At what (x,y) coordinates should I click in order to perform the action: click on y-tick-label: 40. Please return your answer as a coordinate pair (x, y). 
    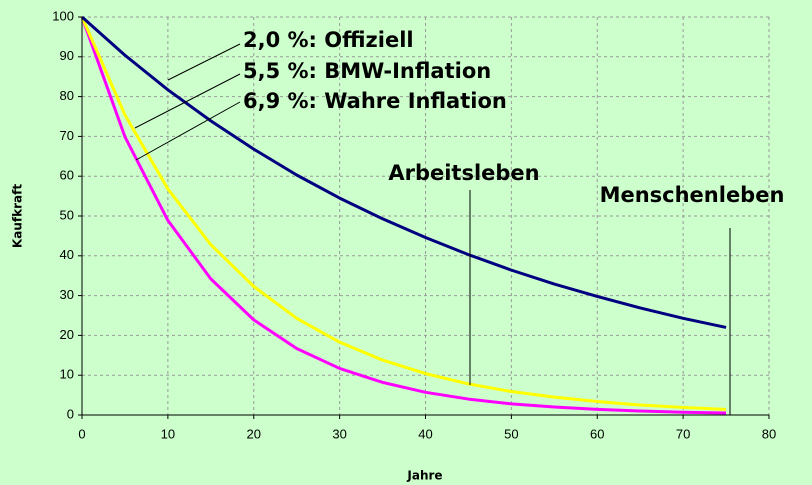
    Looking at the image, I should click on (67, 254).